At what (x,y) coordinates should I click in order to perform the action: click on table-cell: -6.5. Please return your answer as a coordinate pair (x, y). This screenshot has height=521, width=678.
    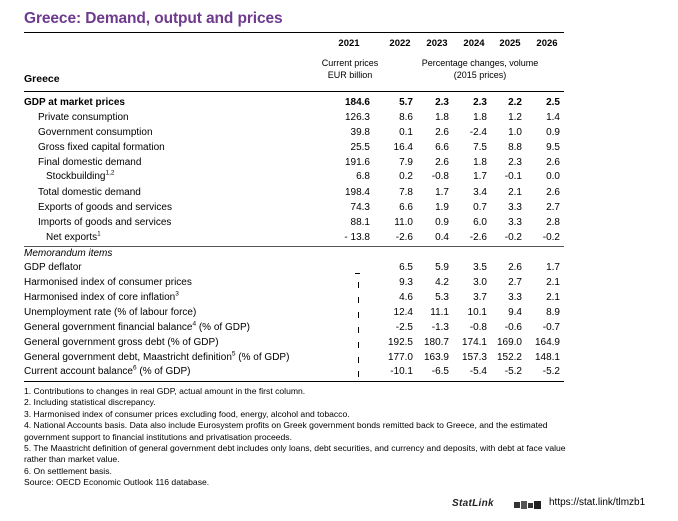
    Looking at the image, I should click on (440, 371).